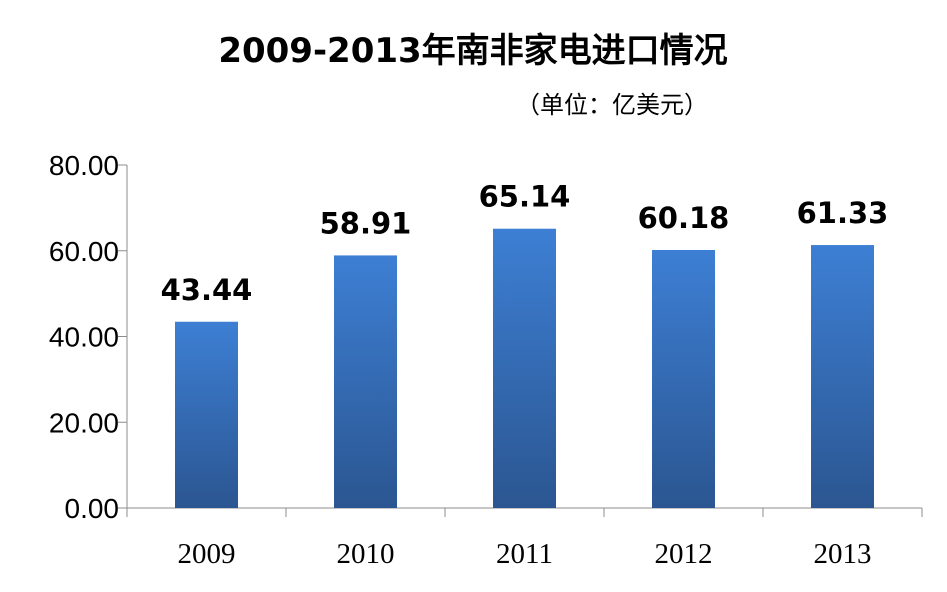 Image resolution: width=947 pixels, height=592 pixels. I want to click on x-tick-label: 2011, so click(524, 554).